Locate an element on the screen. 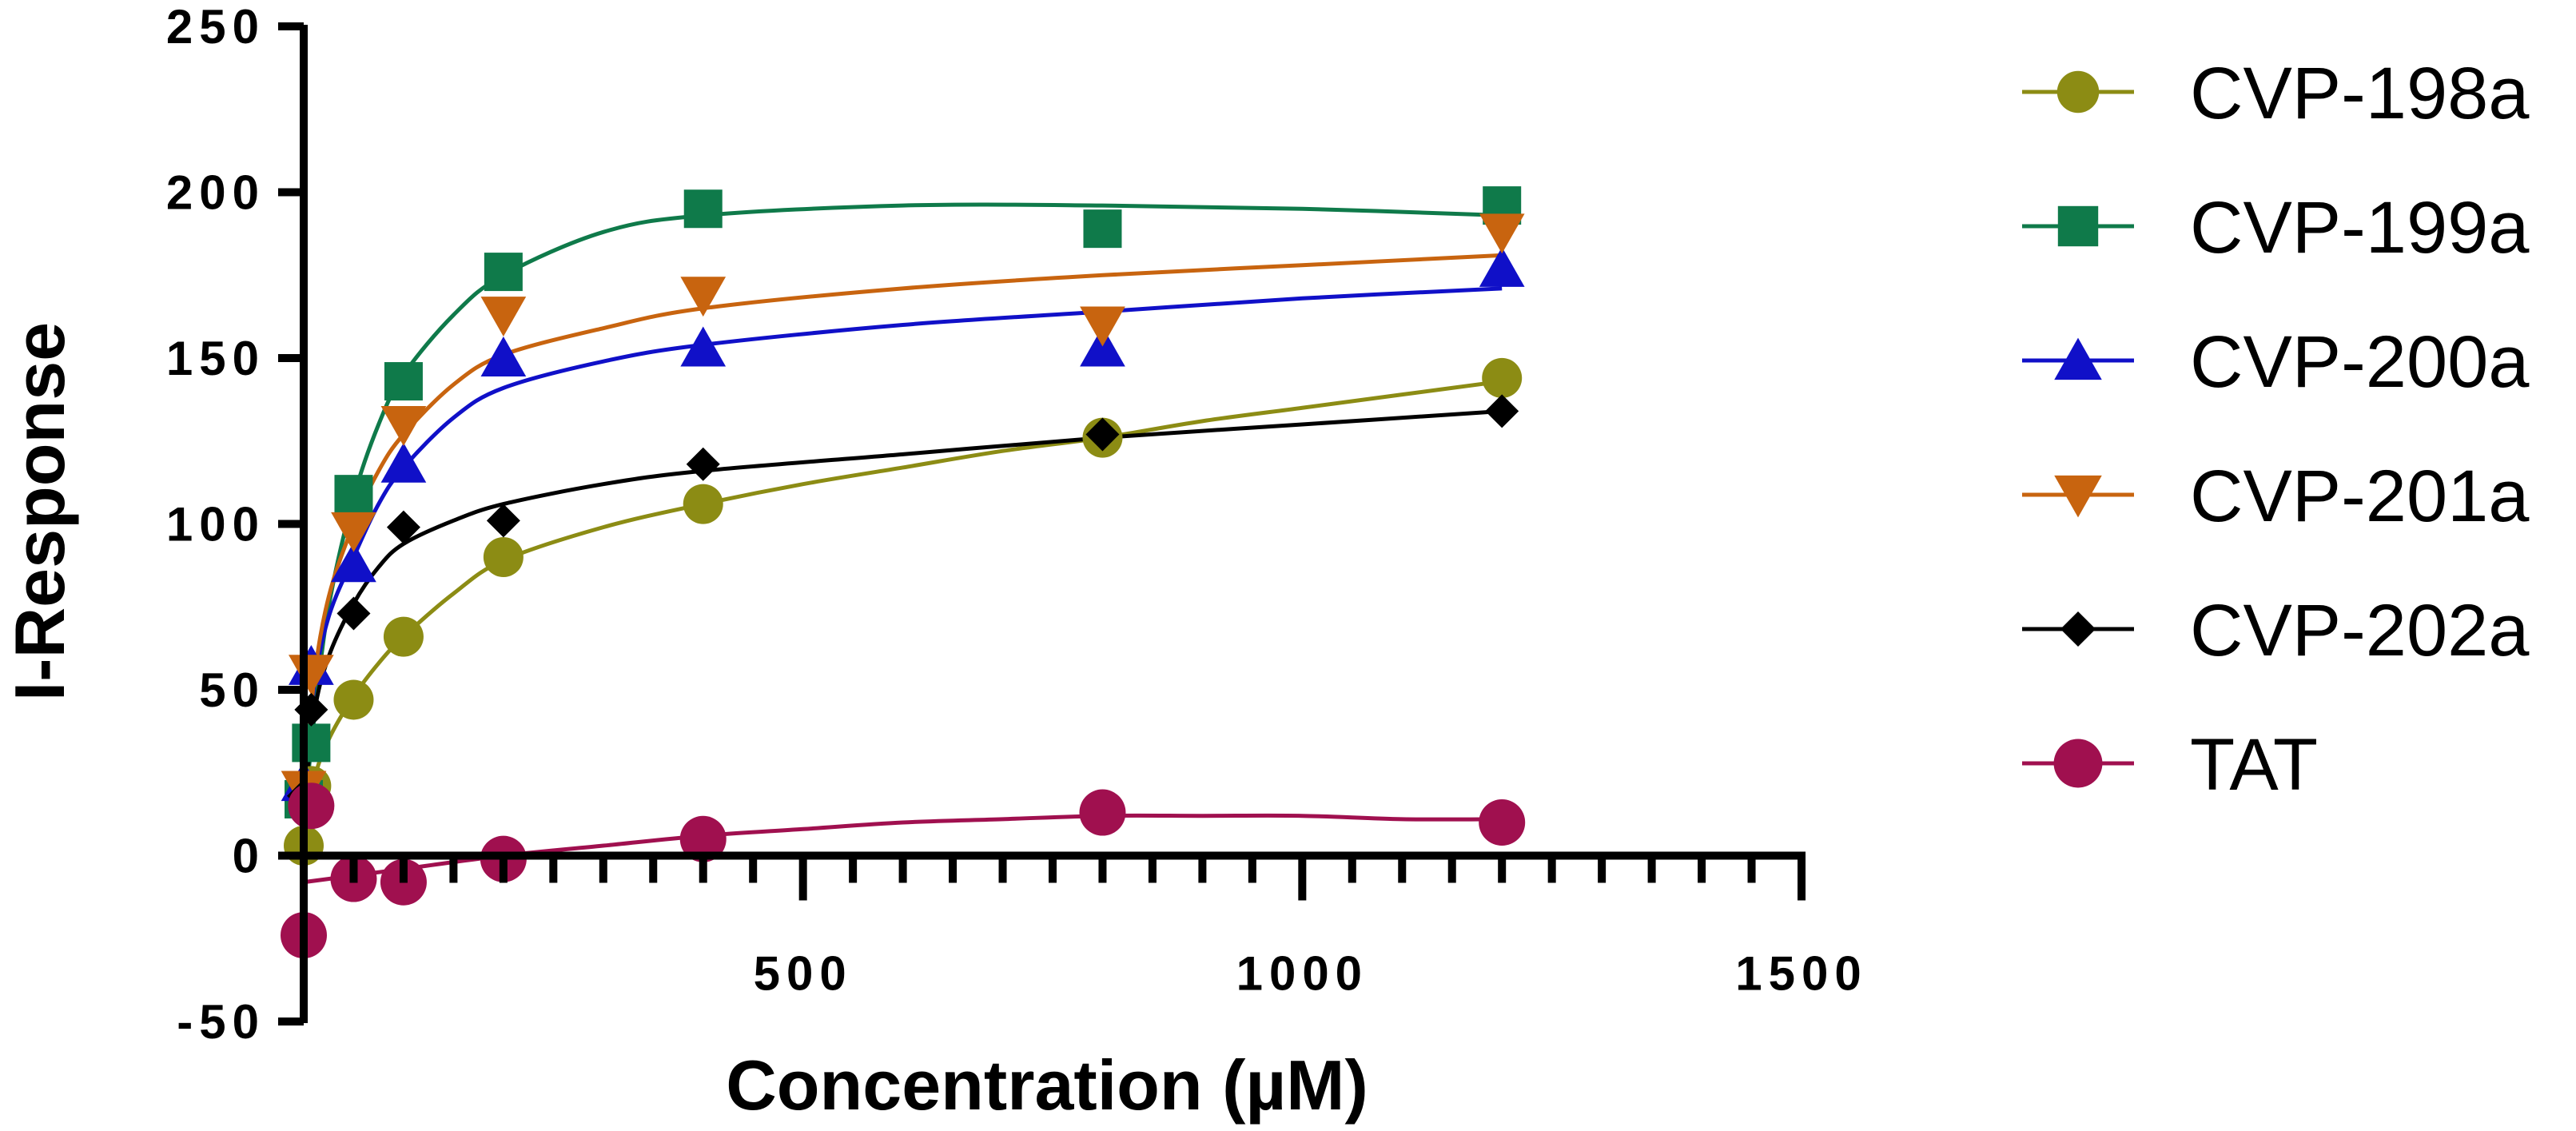 This screenshot has width=2576, height=1131. legend-label: CVP-201a is located at coordinates (2360, 496).